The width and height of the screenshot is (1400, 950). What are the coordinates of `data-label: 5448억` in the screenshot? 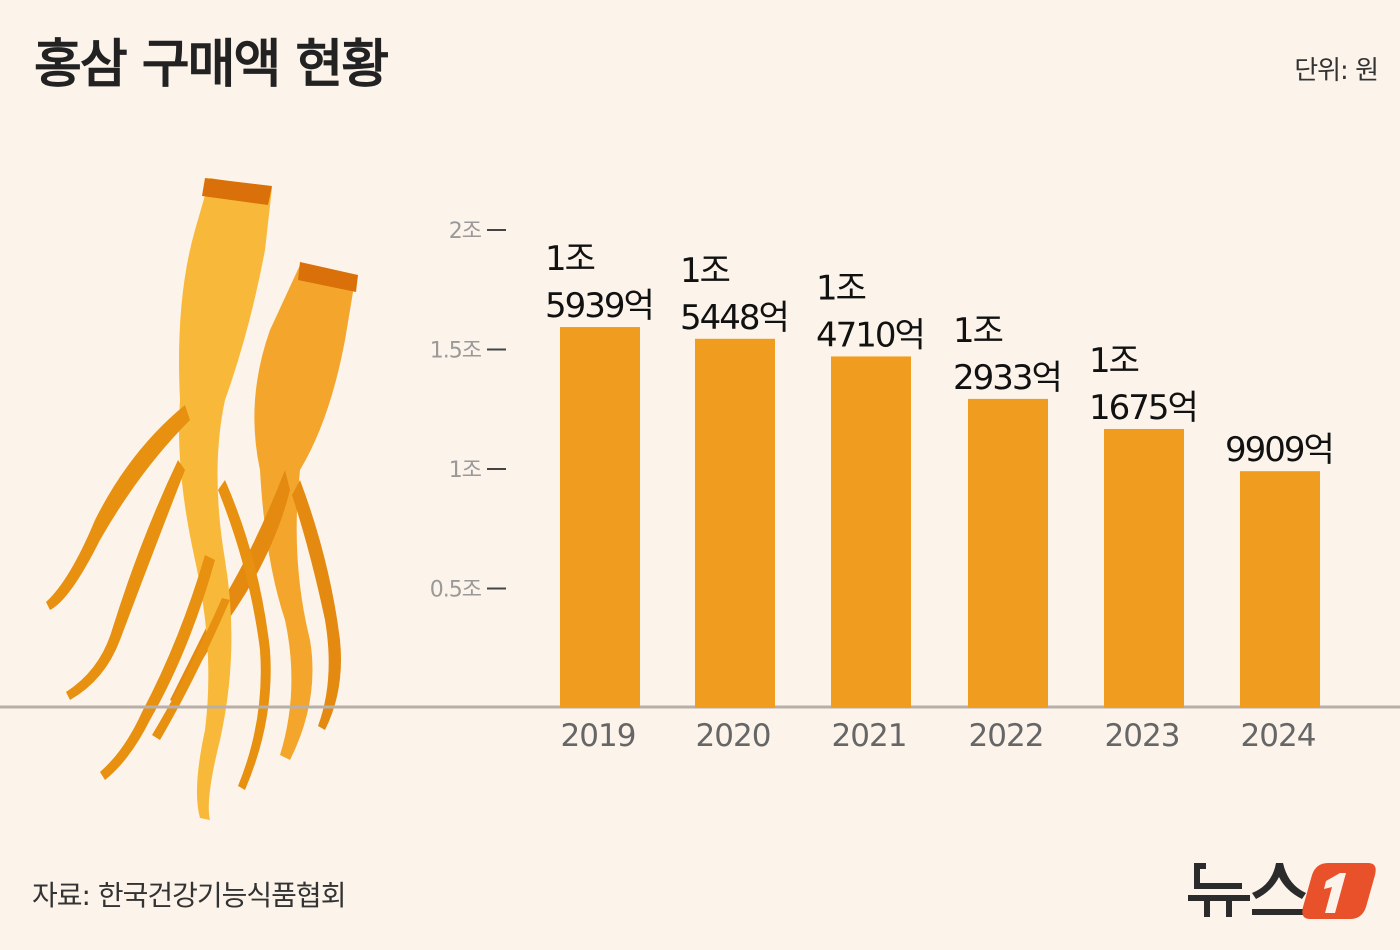 It's located at (734, 318).